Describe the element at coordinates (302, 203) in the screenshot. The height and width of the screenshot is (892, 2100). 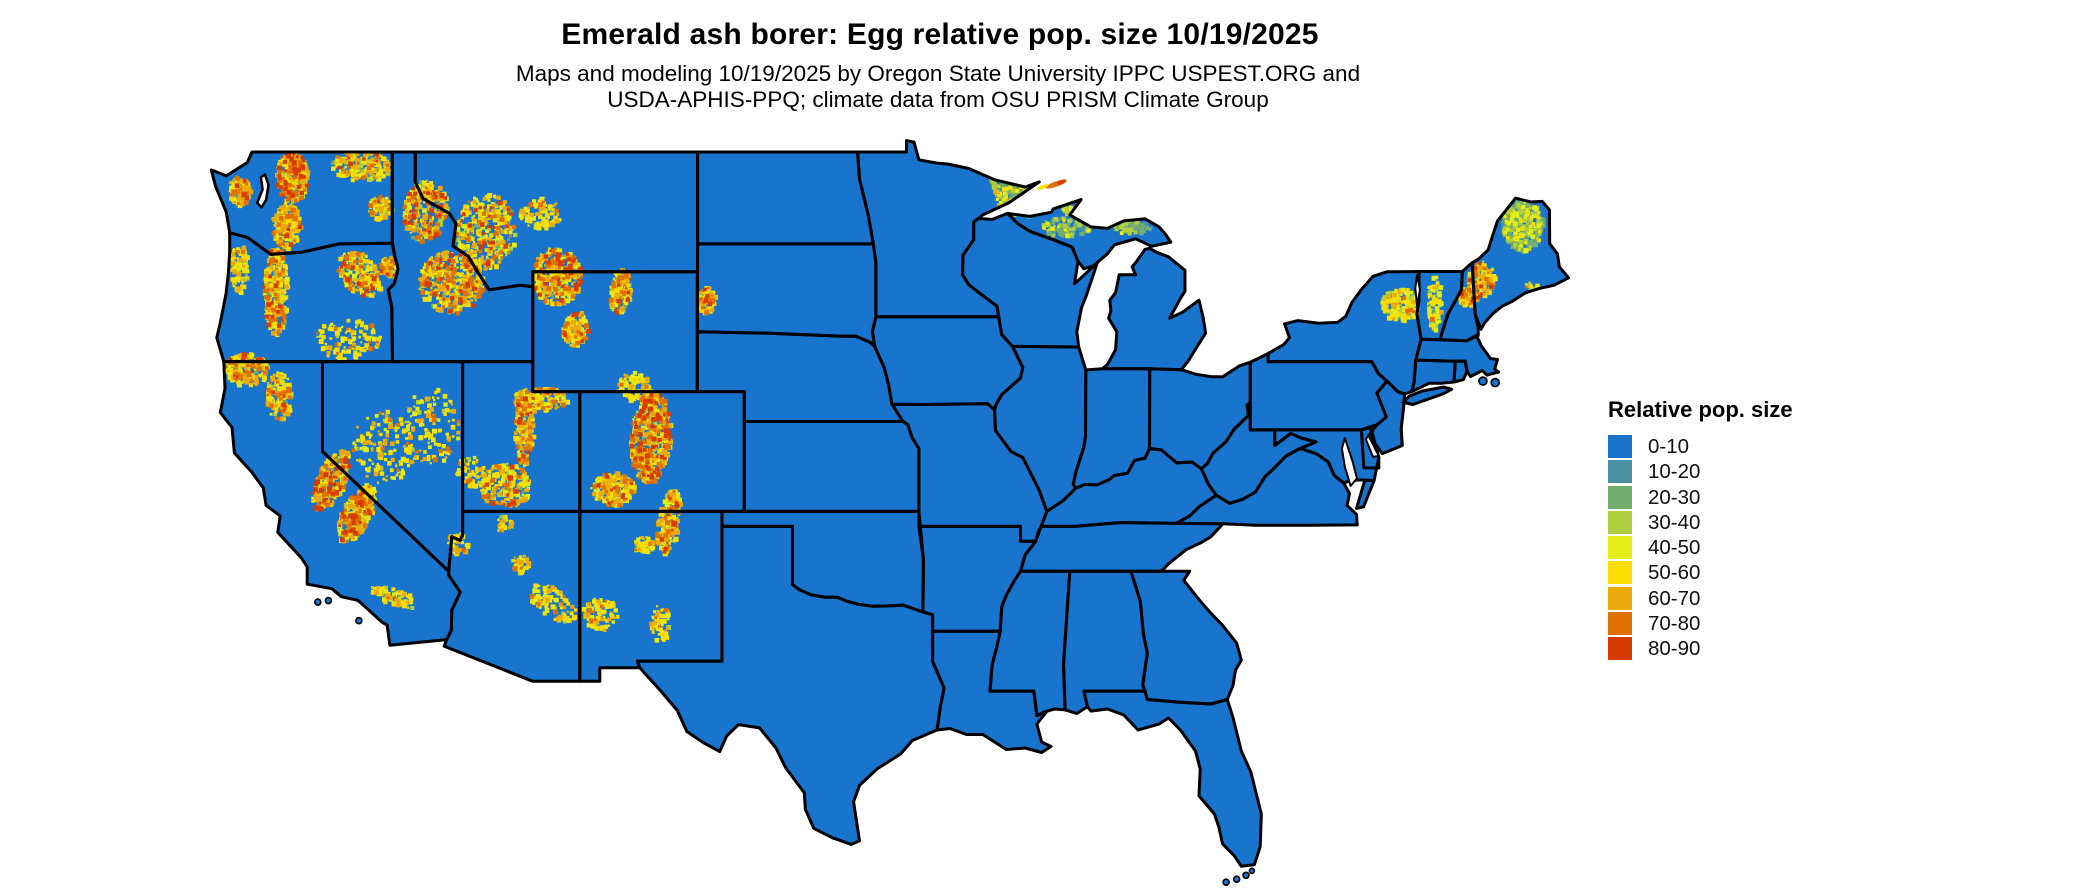
I see `state-wa` at that location.